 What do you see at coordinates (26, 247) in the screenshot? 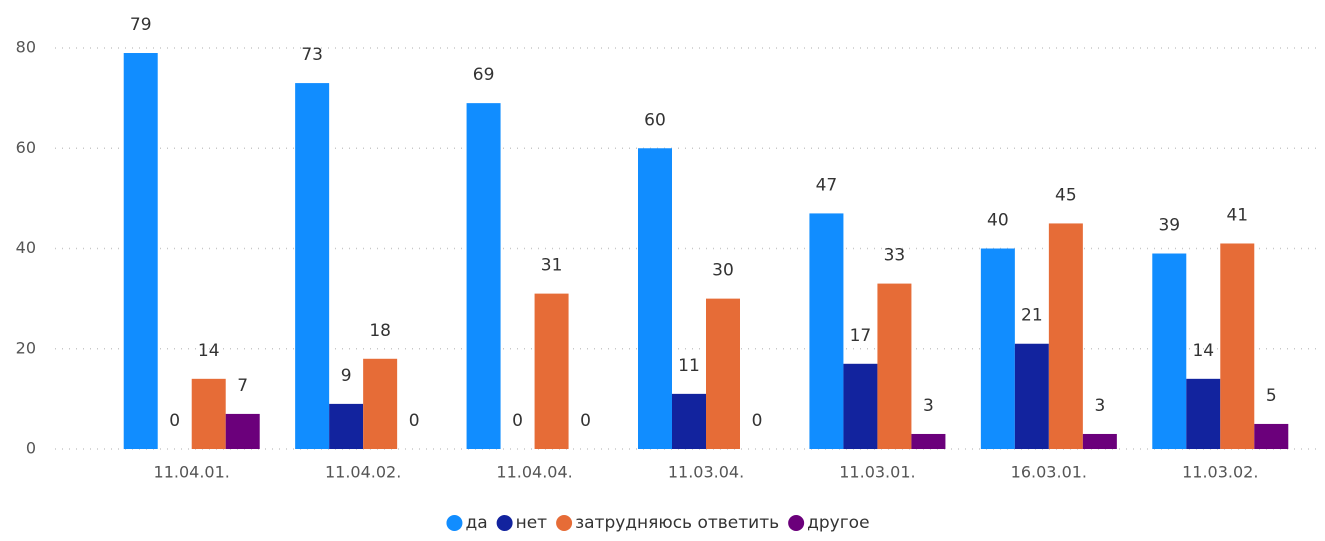
I see `y-tick-label: 40` at bounding box center [26, 247].